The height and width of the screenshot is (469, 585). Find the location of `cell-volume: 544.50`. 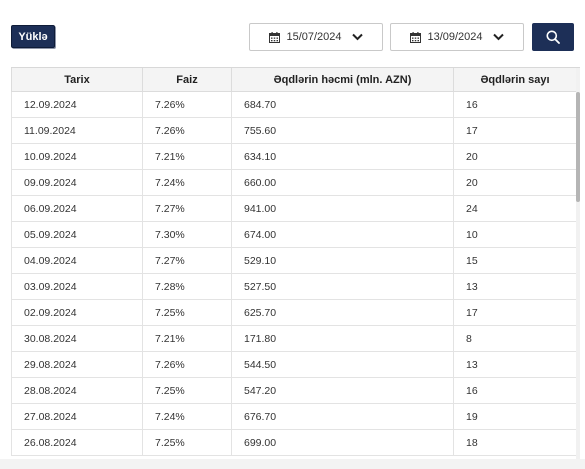

cell-volume: 544.50 is located at coordinates (342, 364).